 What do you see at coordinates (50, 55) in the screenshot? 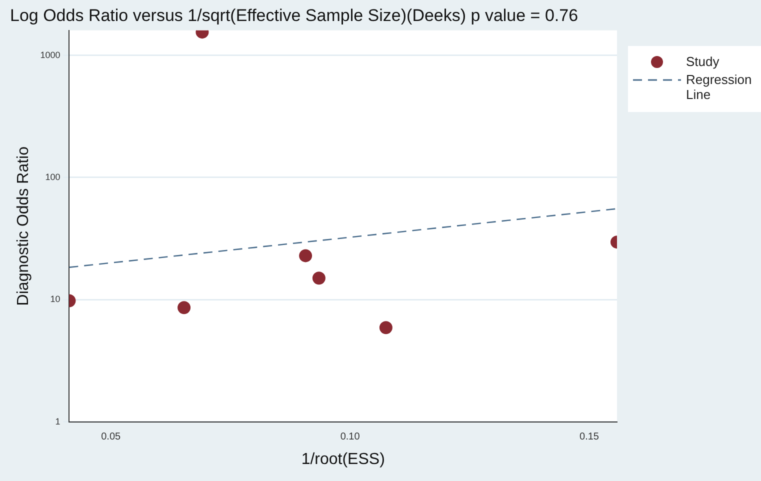
I see `y-tick-label: 1000` at bounding box center [50, 55].